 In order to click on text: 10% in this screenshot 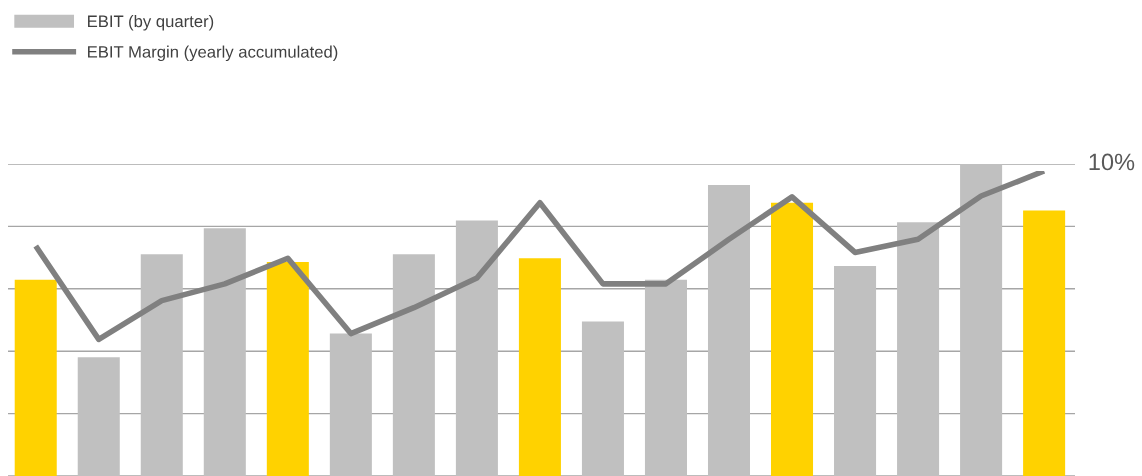, I will do `click(1112, 162)`.